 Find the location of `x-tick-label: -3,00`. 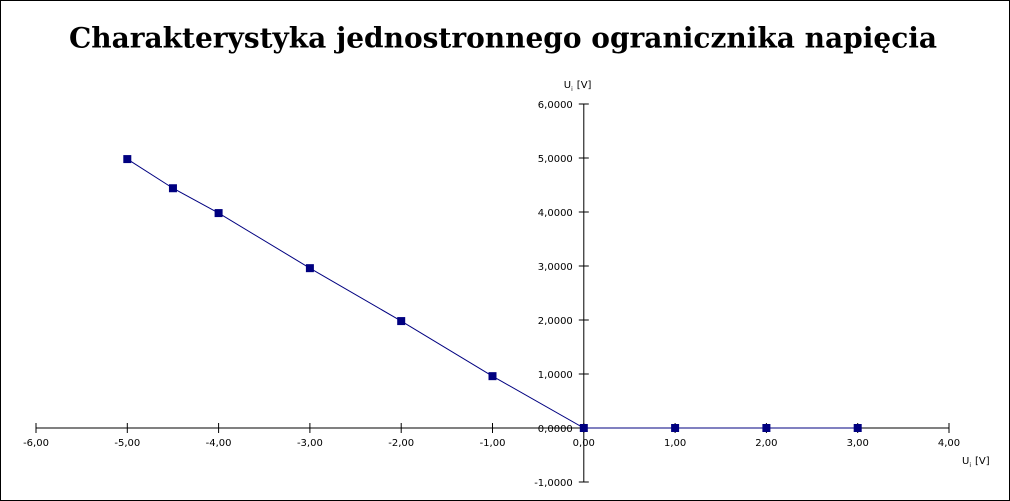

x-tick-label: -3,00 is located at coordinates (310, 443).